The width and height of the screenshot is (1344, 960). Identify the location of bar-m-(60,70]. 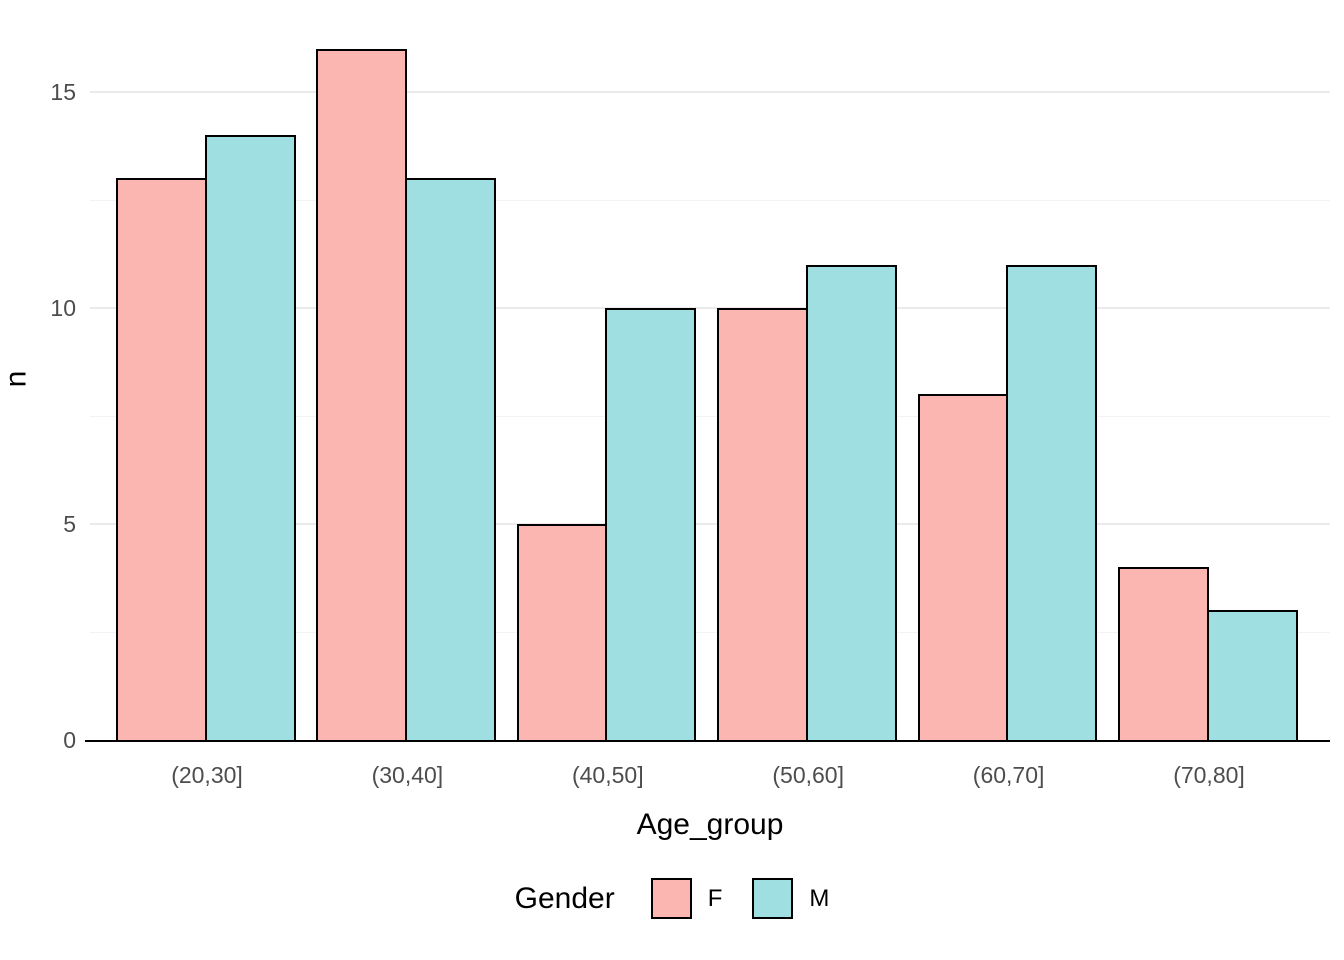
(1052, 503).